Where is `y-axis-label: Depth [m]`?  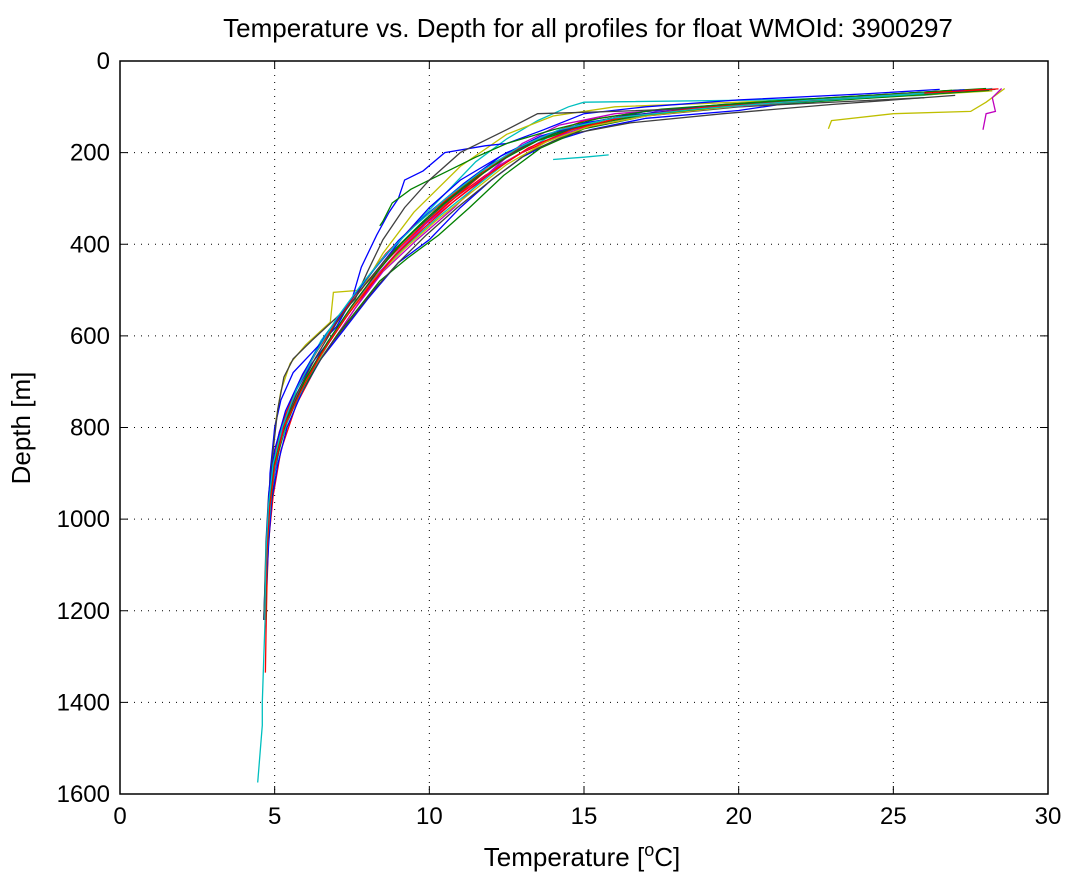
y-axis-label: Depth [m] is located at coordinates (21, 428).